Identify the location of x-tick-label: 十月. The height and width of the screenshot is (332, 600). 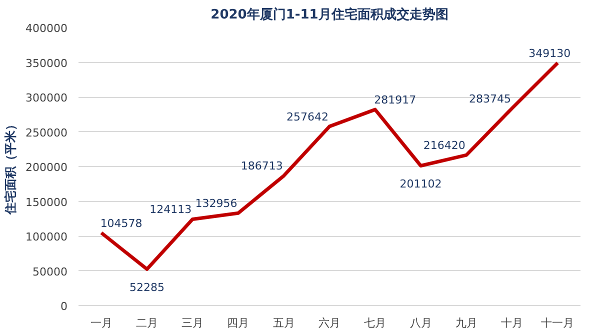
(512, 323).